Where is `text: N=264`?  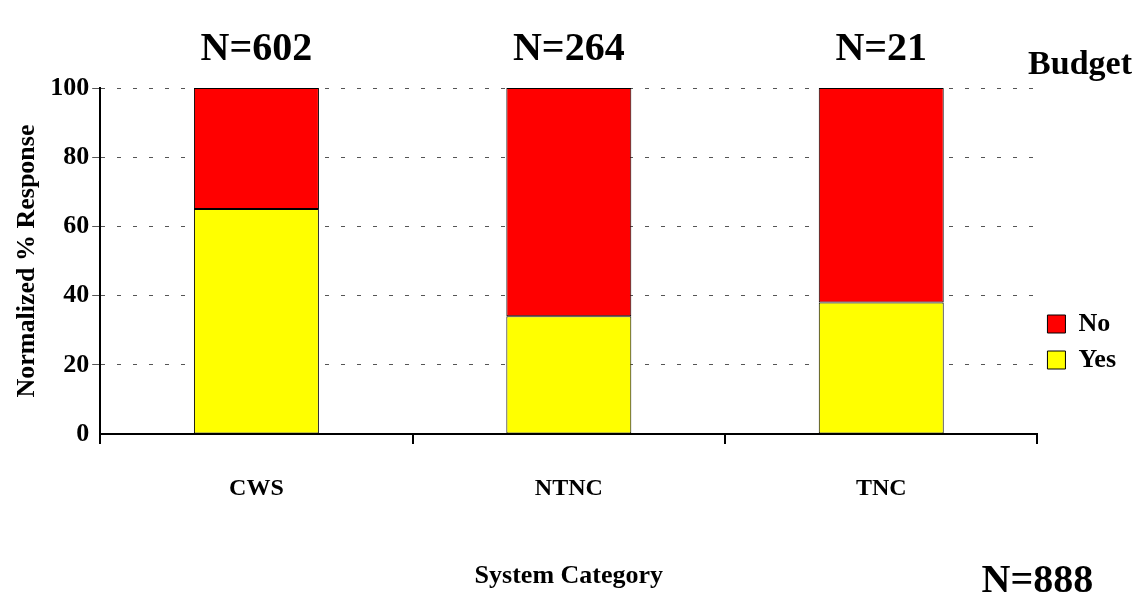 text: N=264 is located at coordinates (568, 46).